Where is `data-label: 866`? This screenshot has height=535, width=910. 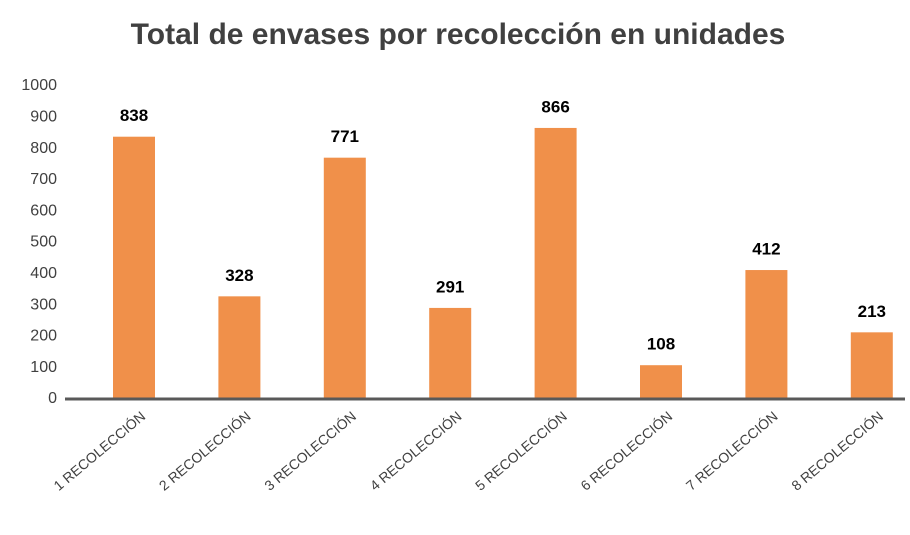 data-label: 866 is located at coordinates (555, 106).